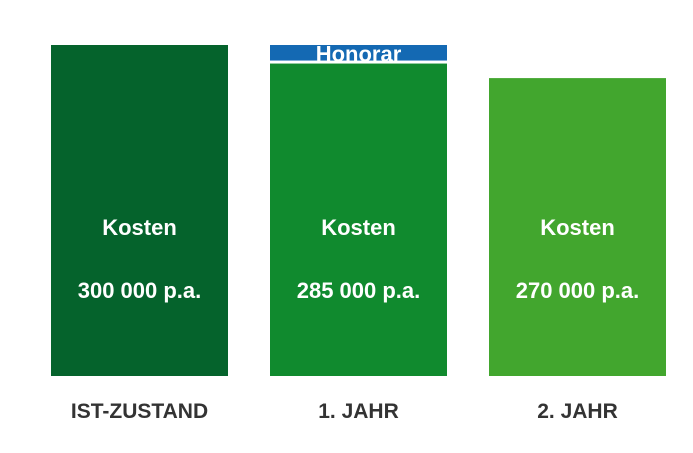 Image resolution: width=693 pixels, height=453 pixels. What do you see at coordinates (358, 411) in the screenshot?
I see `category-label-2: 1. JAHR` at bounding box center [358, 411].